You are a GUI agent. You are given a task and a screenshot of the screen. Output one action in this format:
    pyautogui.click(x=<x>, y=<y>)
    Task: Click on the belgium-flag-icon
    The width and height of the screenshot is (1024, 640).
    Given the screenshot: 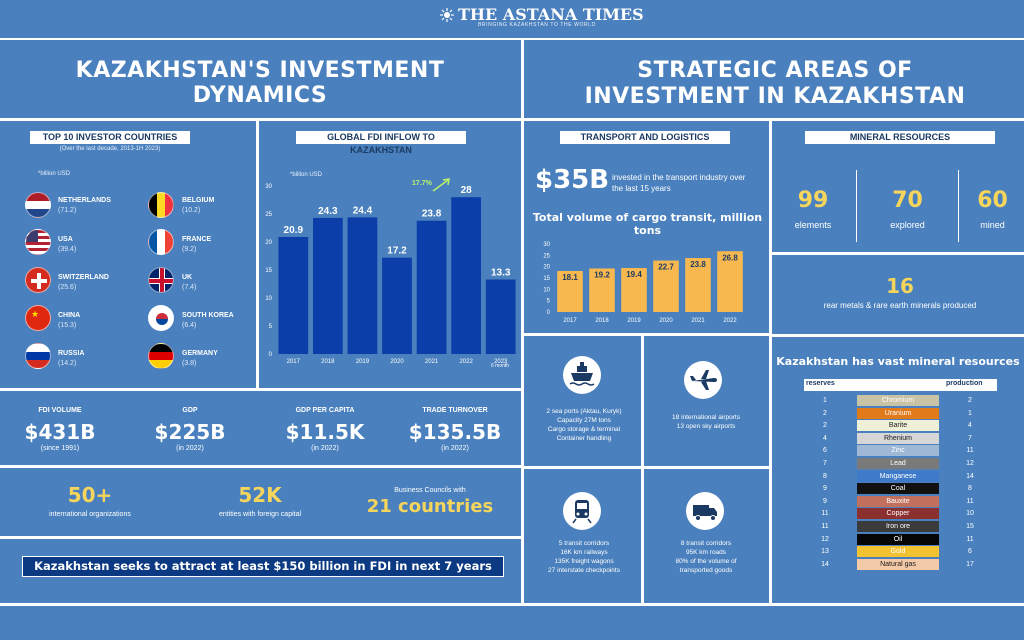 What is the action you would take?
    pyautogui.click(x=161, y=205)
    